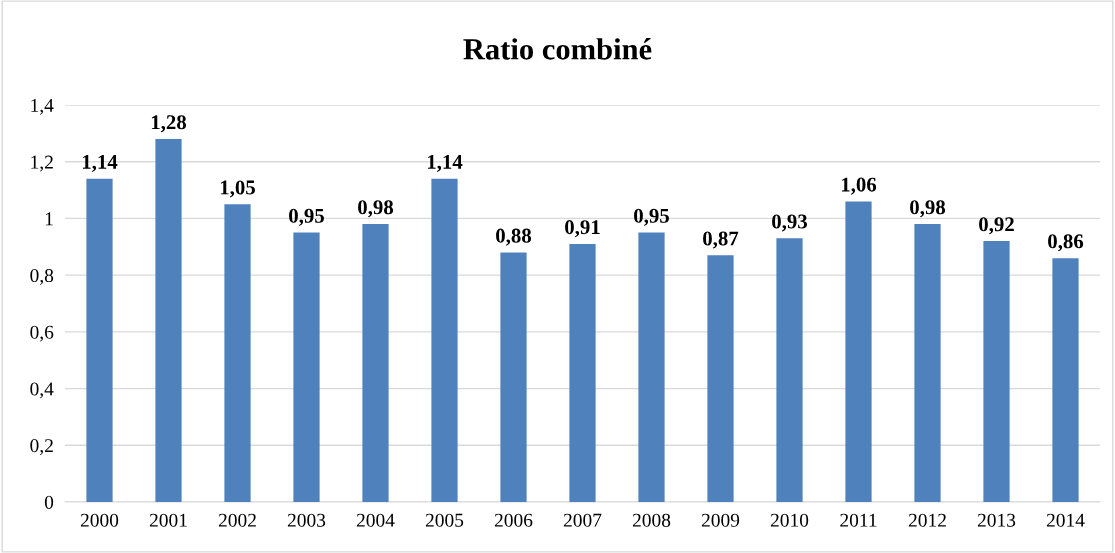 This screenshot has height=553, width=1115. Describe the element at coordinates (169, 124) in the screenshot. I see `data-label: 1,28` at that location.